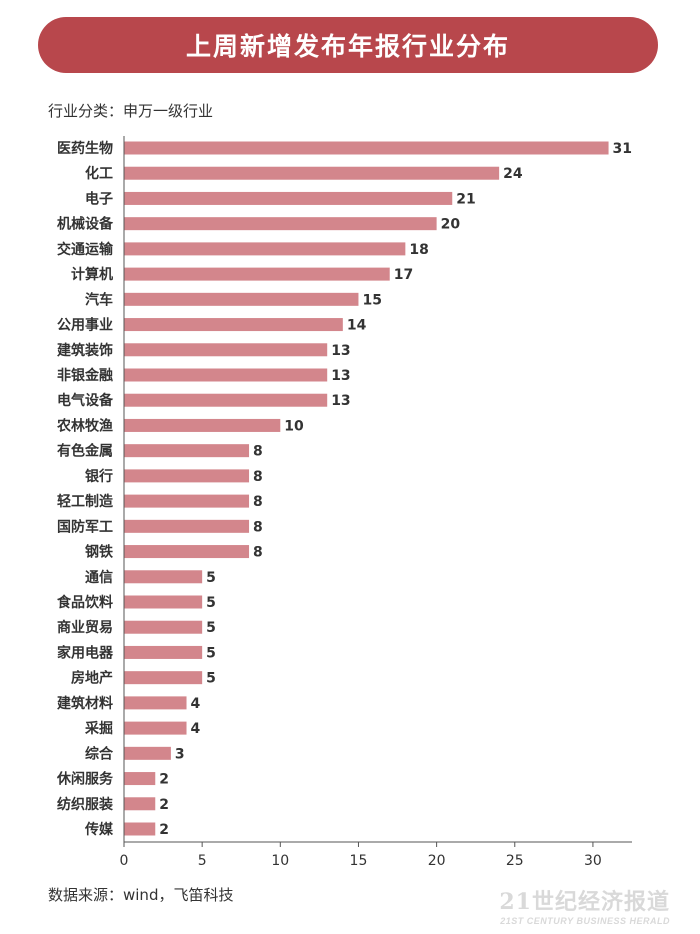  Describe the element at coordinates (85, 224) in the screenshot. I see `category-label: 机械设备` at that location.